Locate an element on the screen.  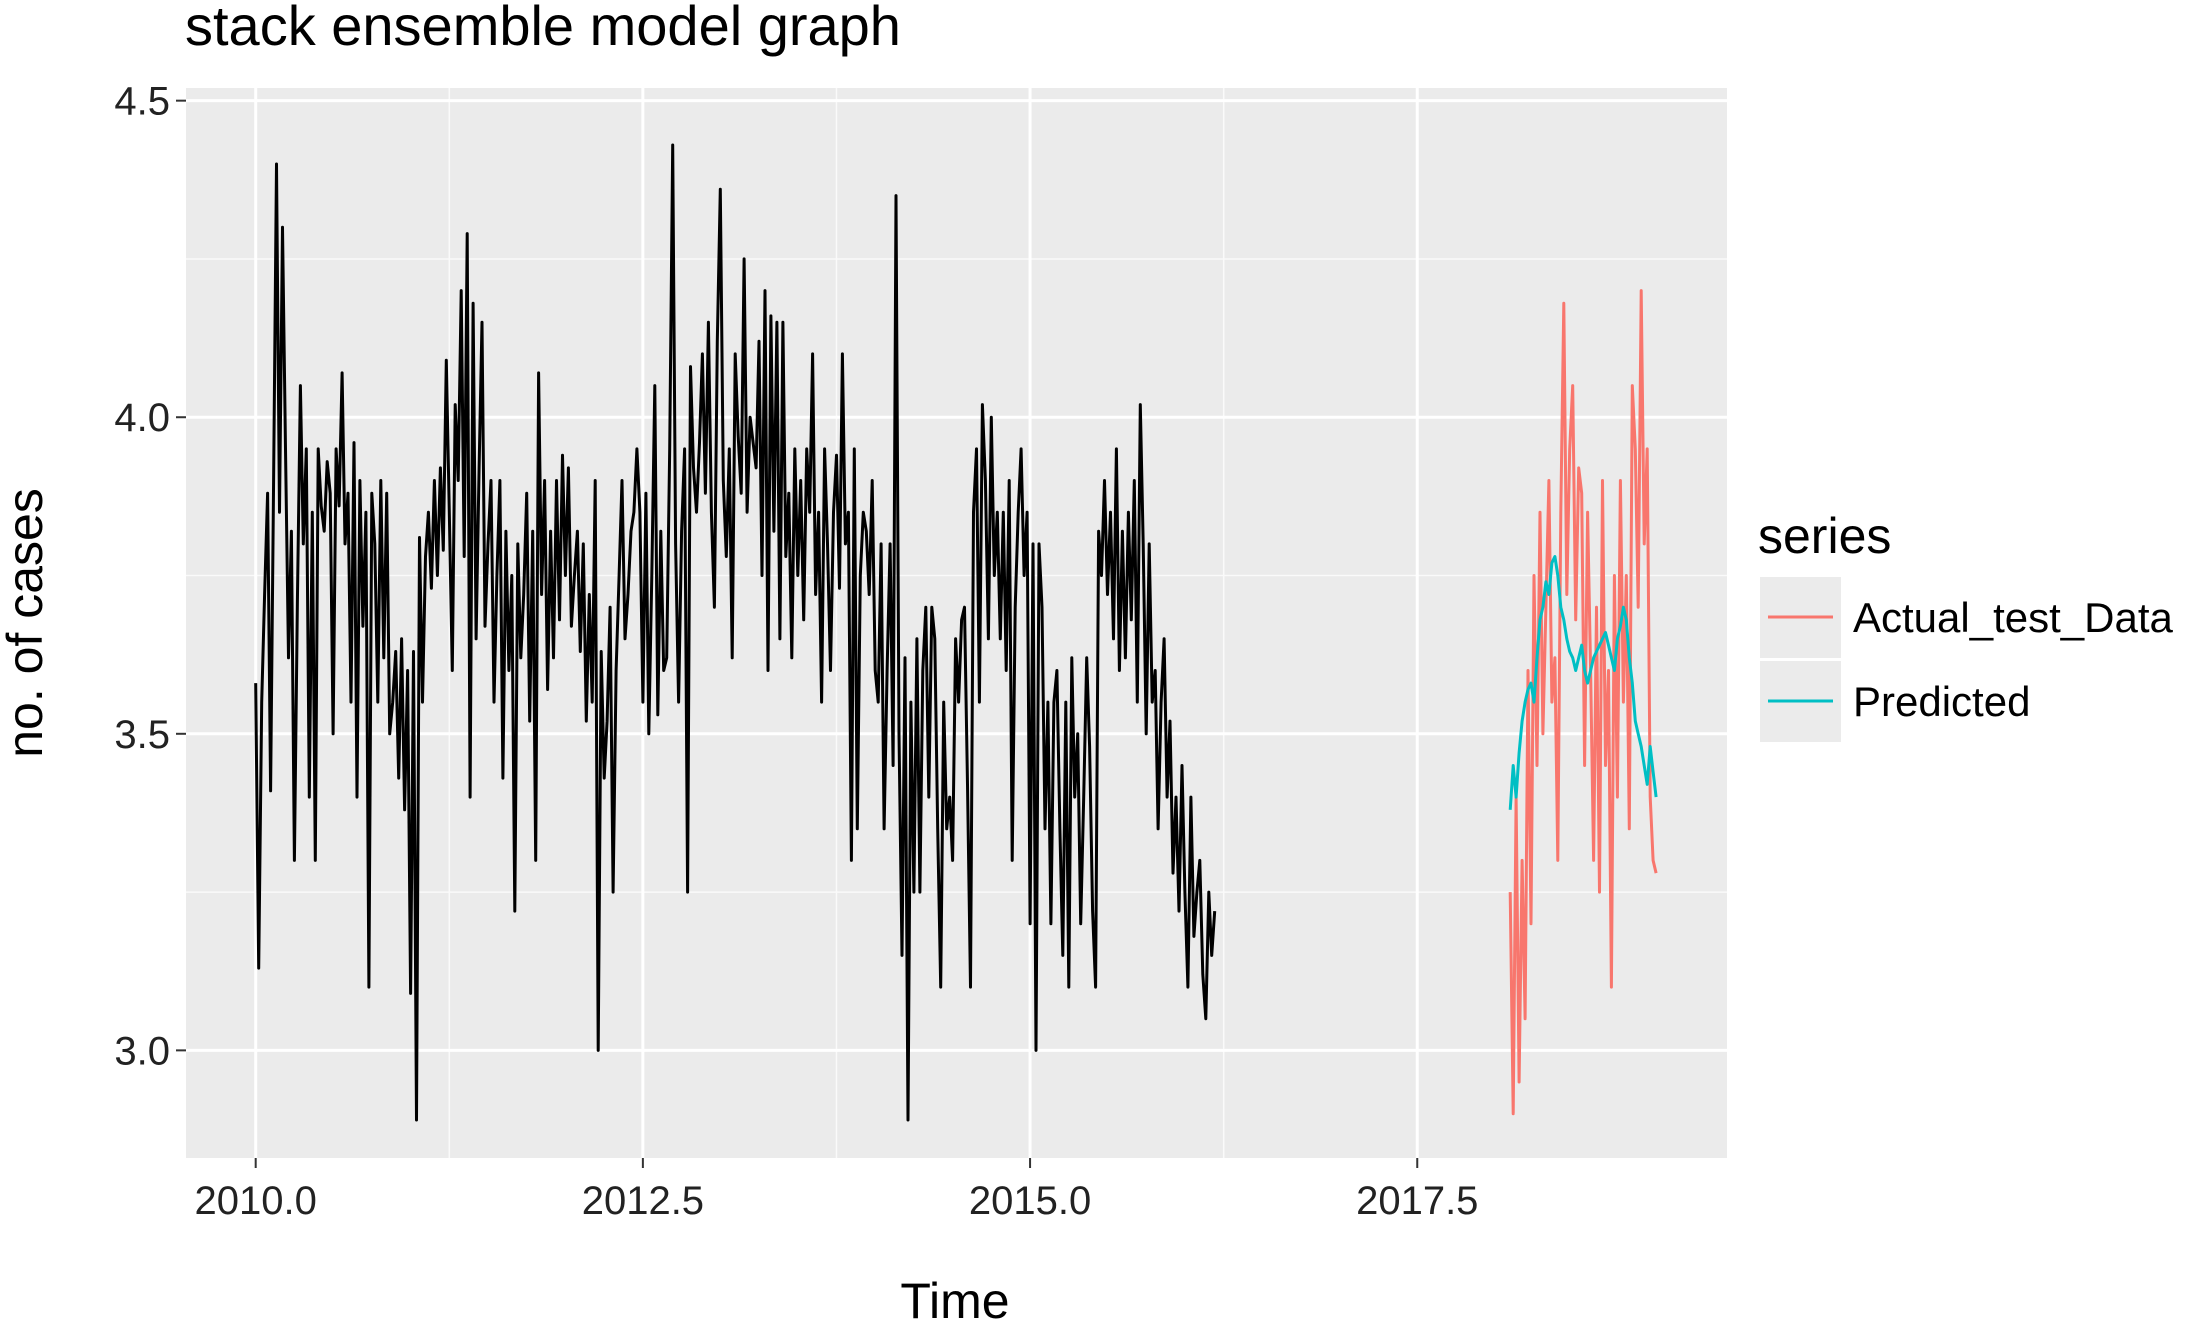
x-tick-label: 2015.0 is located at coordinates (1030, 1201).